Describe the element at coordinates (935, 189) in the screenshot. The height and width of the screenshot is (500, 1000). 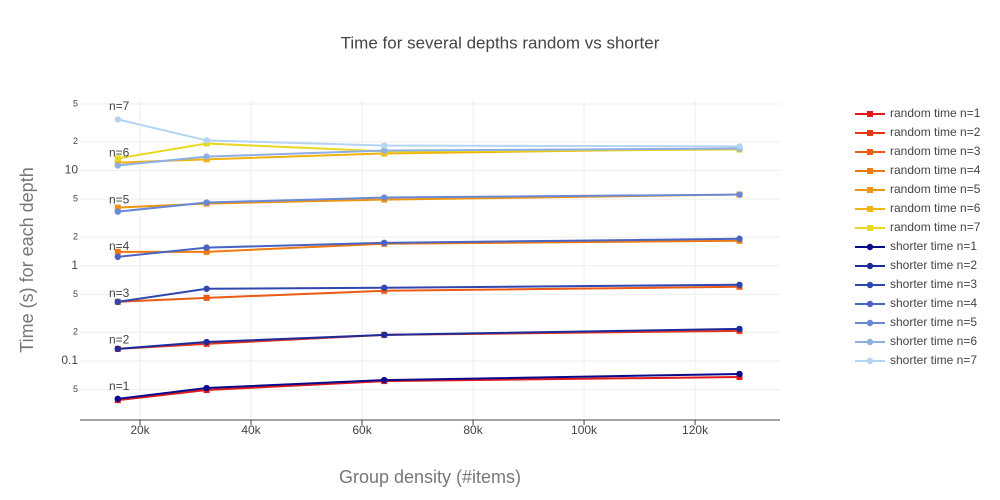
I see `legend-label: random time n=5` at that location.